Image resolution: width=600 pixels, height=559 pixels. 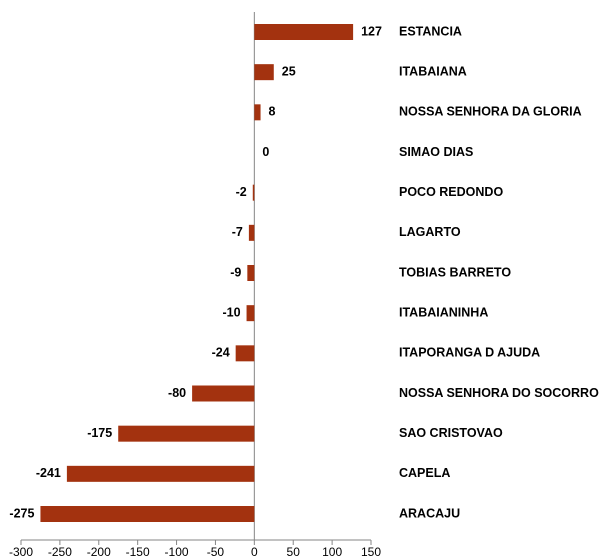 What do you see at coordinates (371, 552) in the screenshot?
I see `x-tick-label: 150` at bounding box center [371, 552].